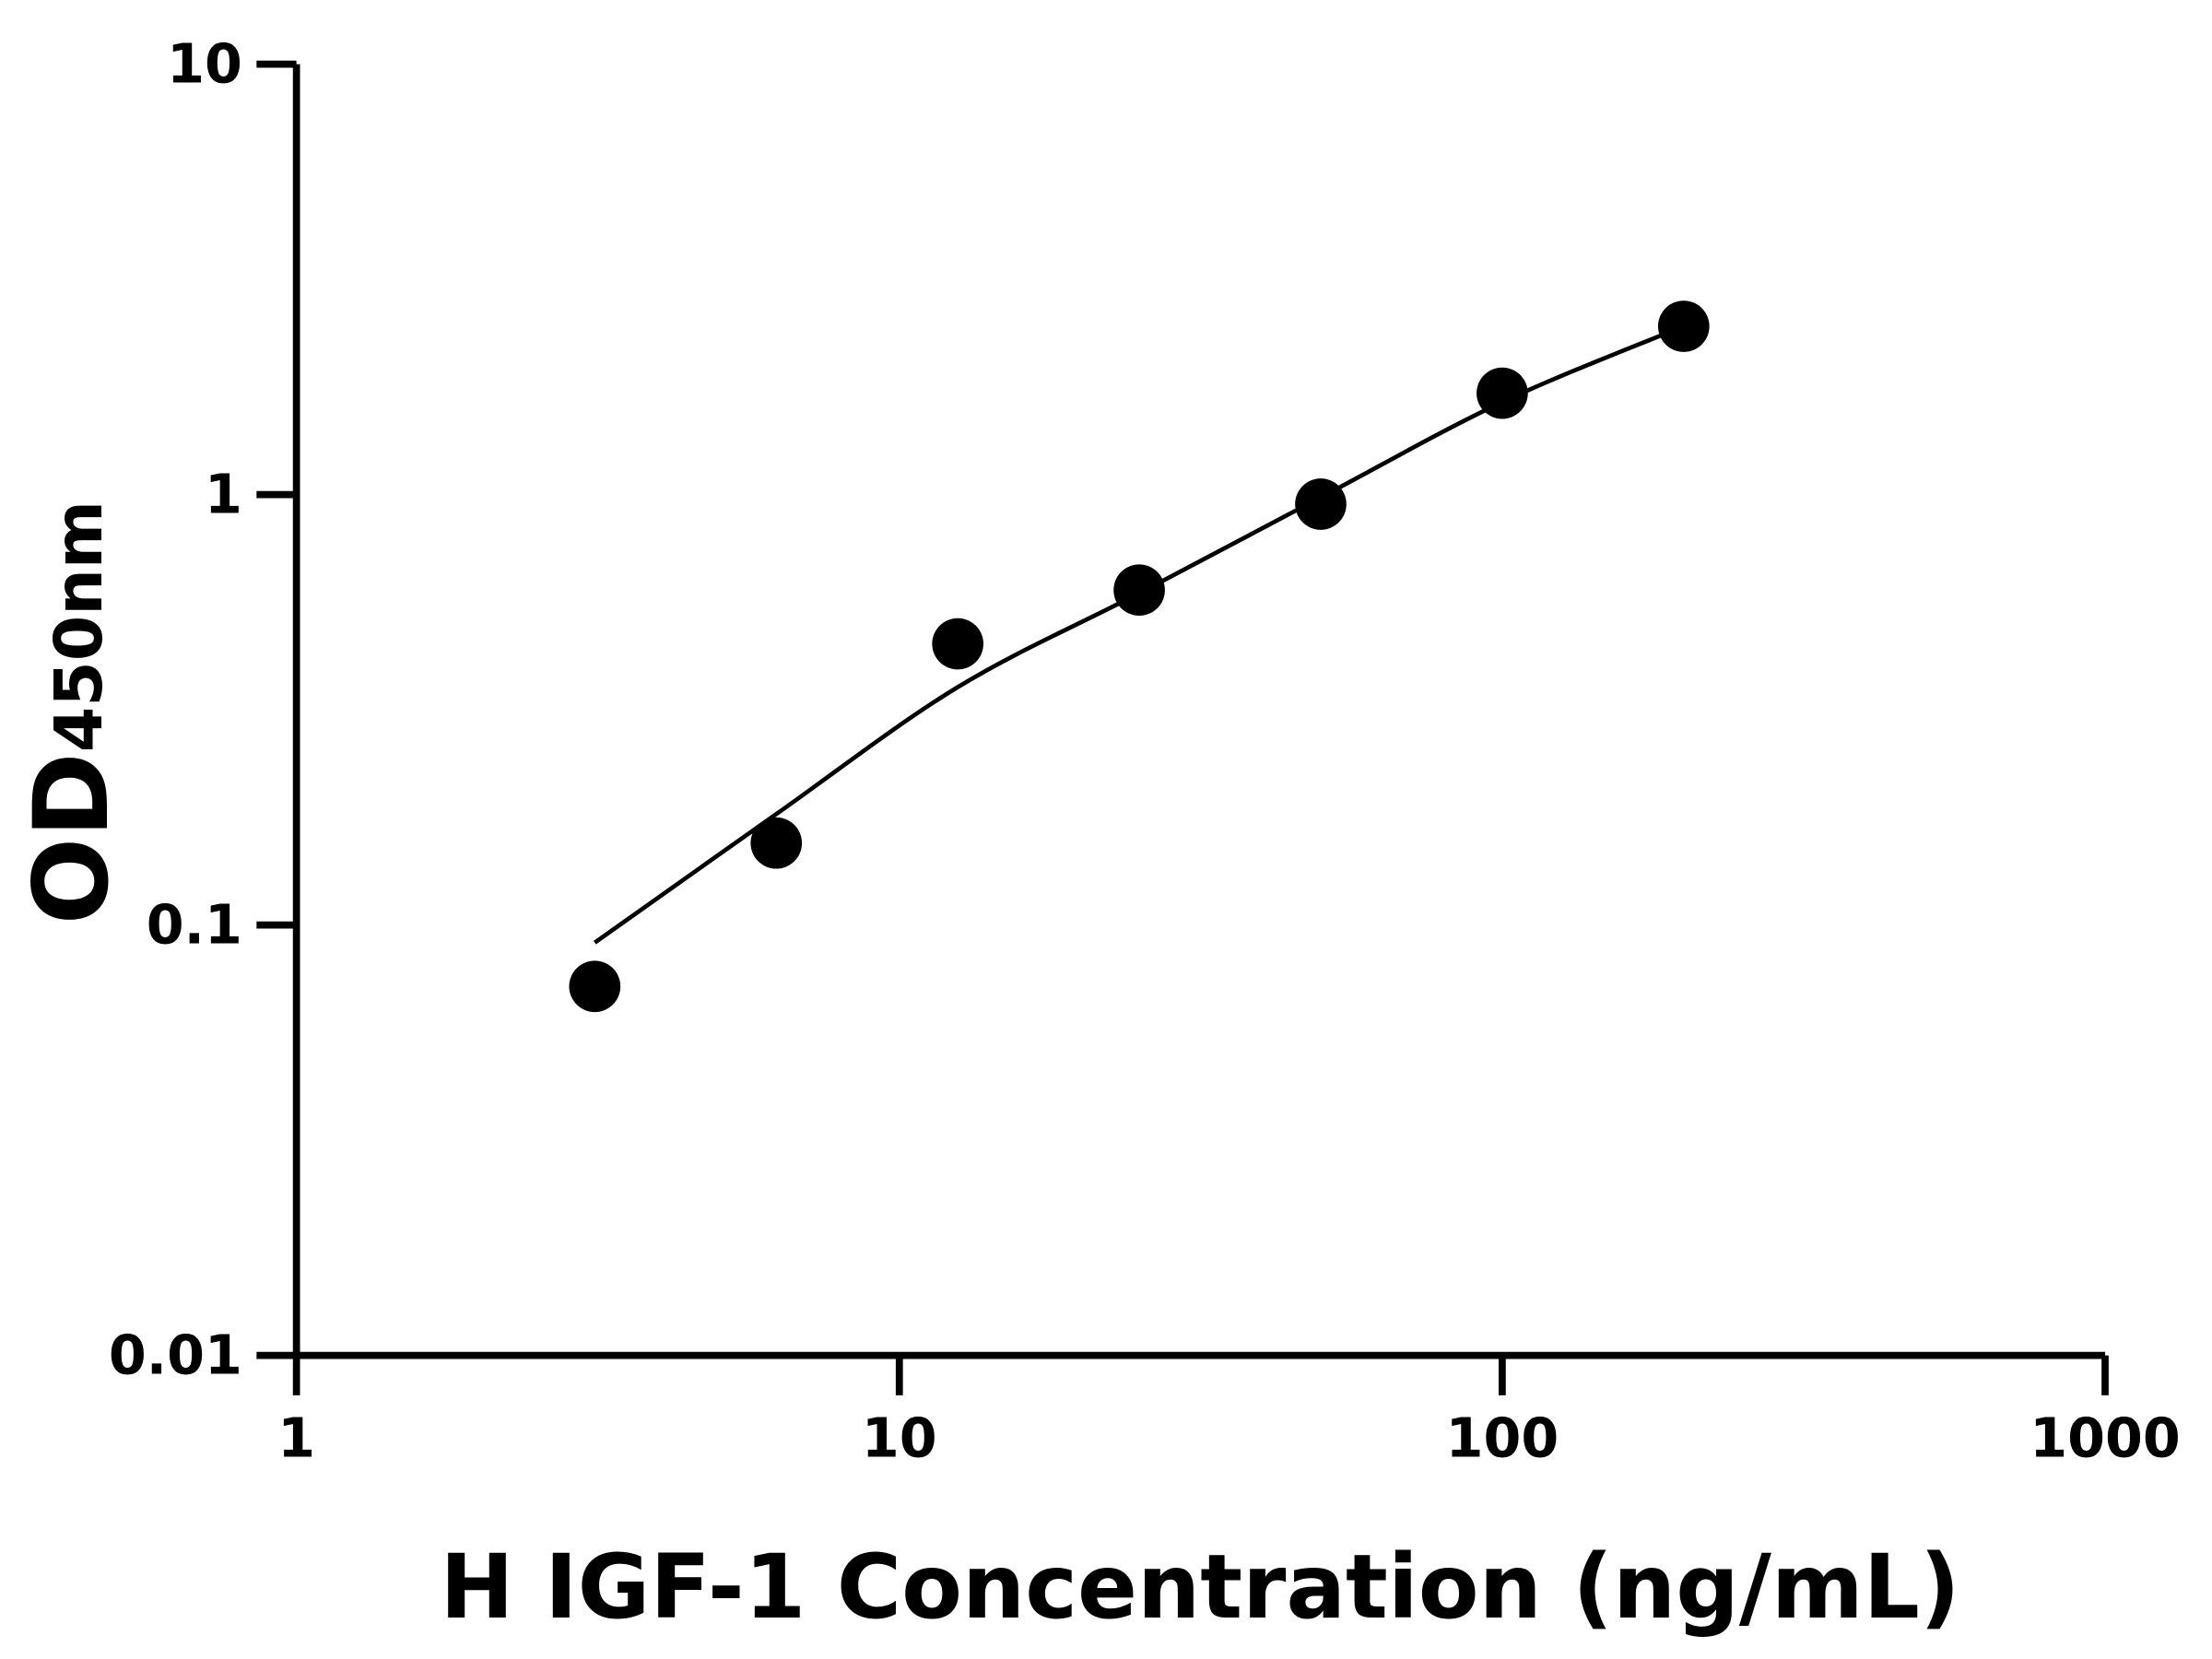  I want to click on y-tick-label: 0.01, so click(175, 1355).